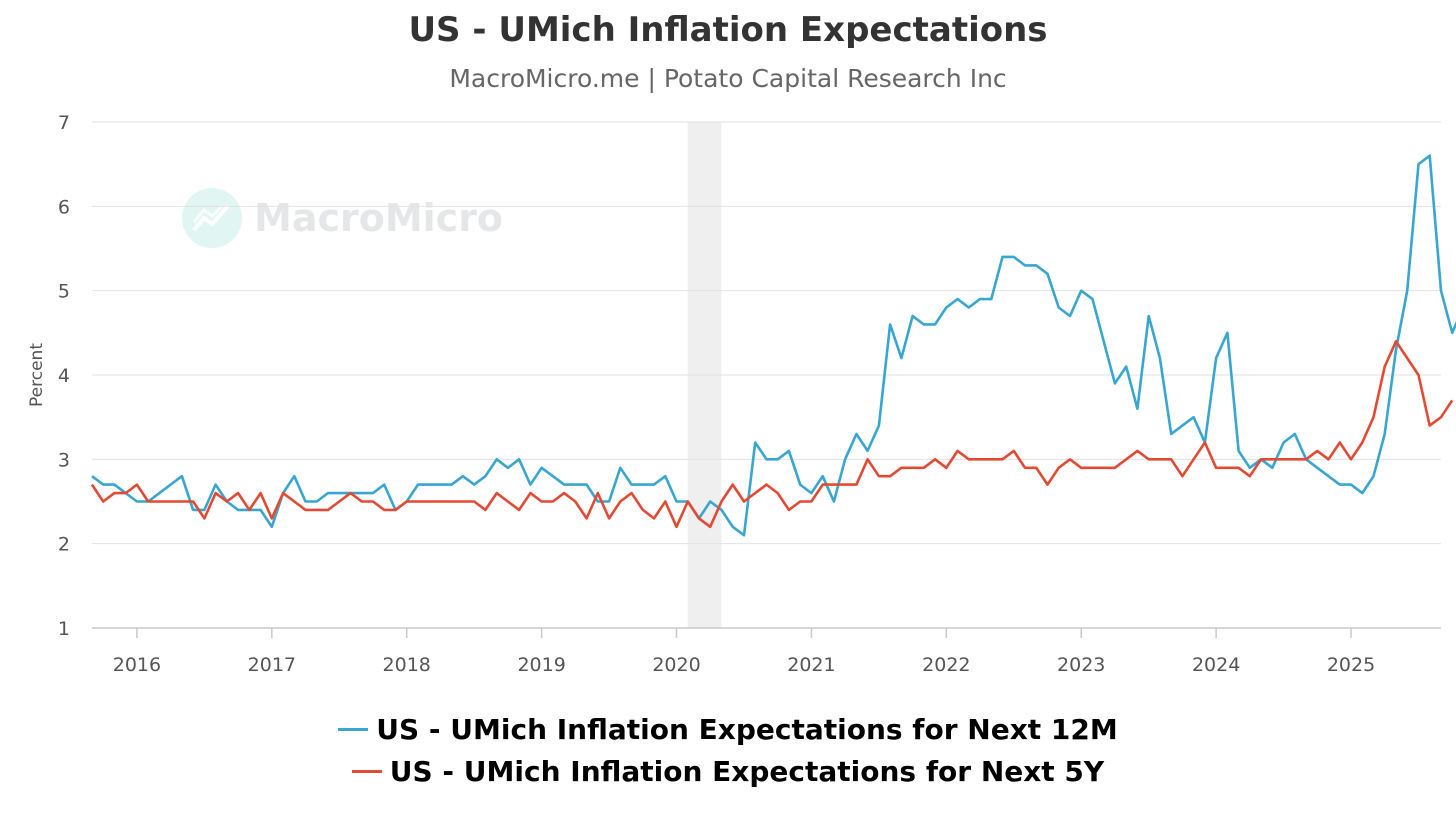 Image resolution: width=1456 pixels, height=819 pixels. What do you see at coordinates (379, 218) in the screenshot?
I see `watermark-text: MacroMicro` at bounding box center [379, 218].